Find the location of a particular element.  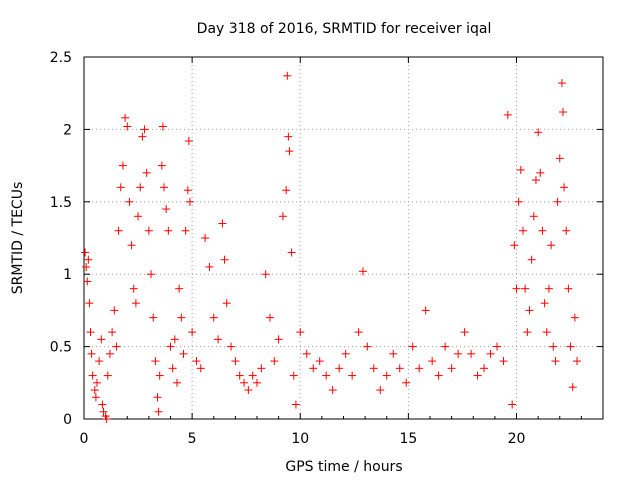

y-tick-label: 2.5 is located at coordinates (61, 58).